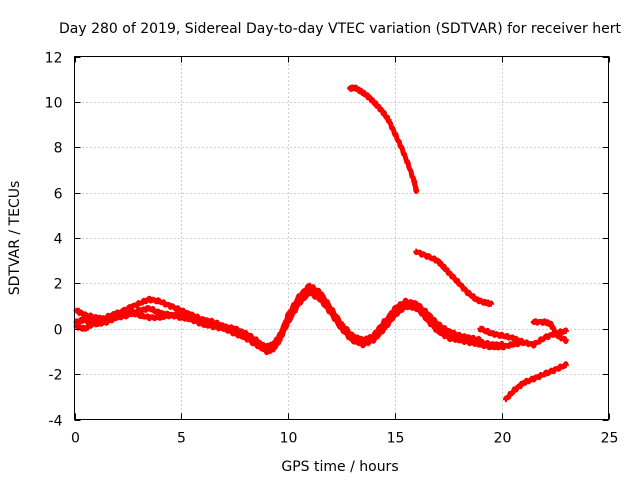 Image resolution: width=640 pixels, height=480 pixels. Describe the element at coordinates (610, 439) in the screenshot. I see `x-tick-label: 25` at that location.